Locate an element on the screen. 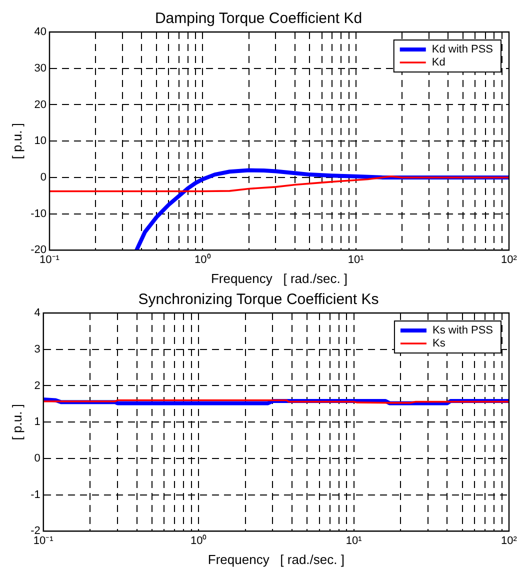 This screenshot has width=531, height=578. y-tick-label: -10 is located at coordinates (38, 214).